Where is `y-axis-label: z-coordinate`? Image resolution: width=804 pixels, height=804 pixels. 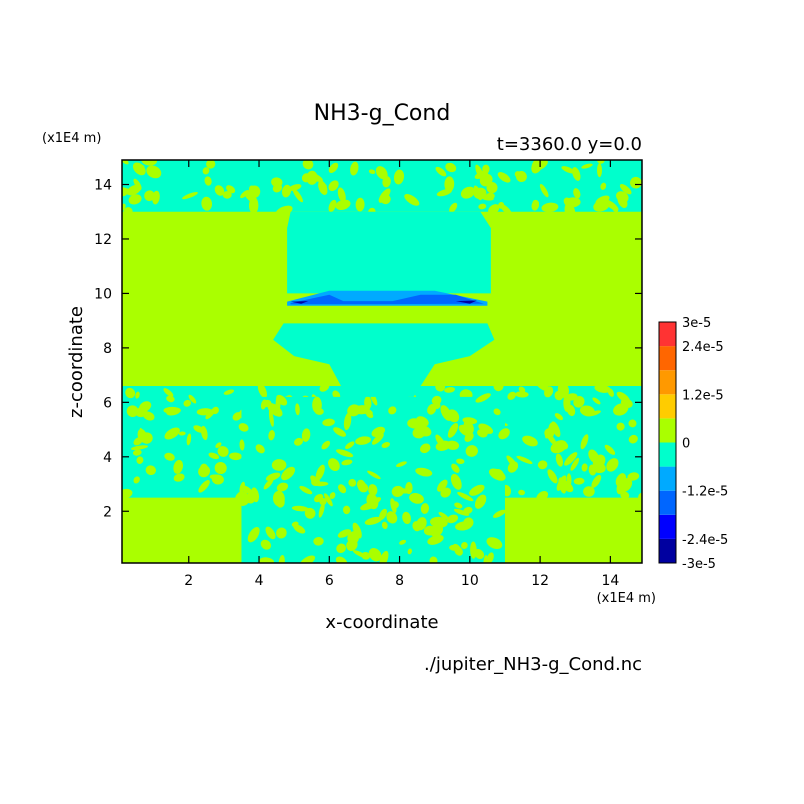
y-axis-label: z-coordinate is located at coordinates (76, 362).